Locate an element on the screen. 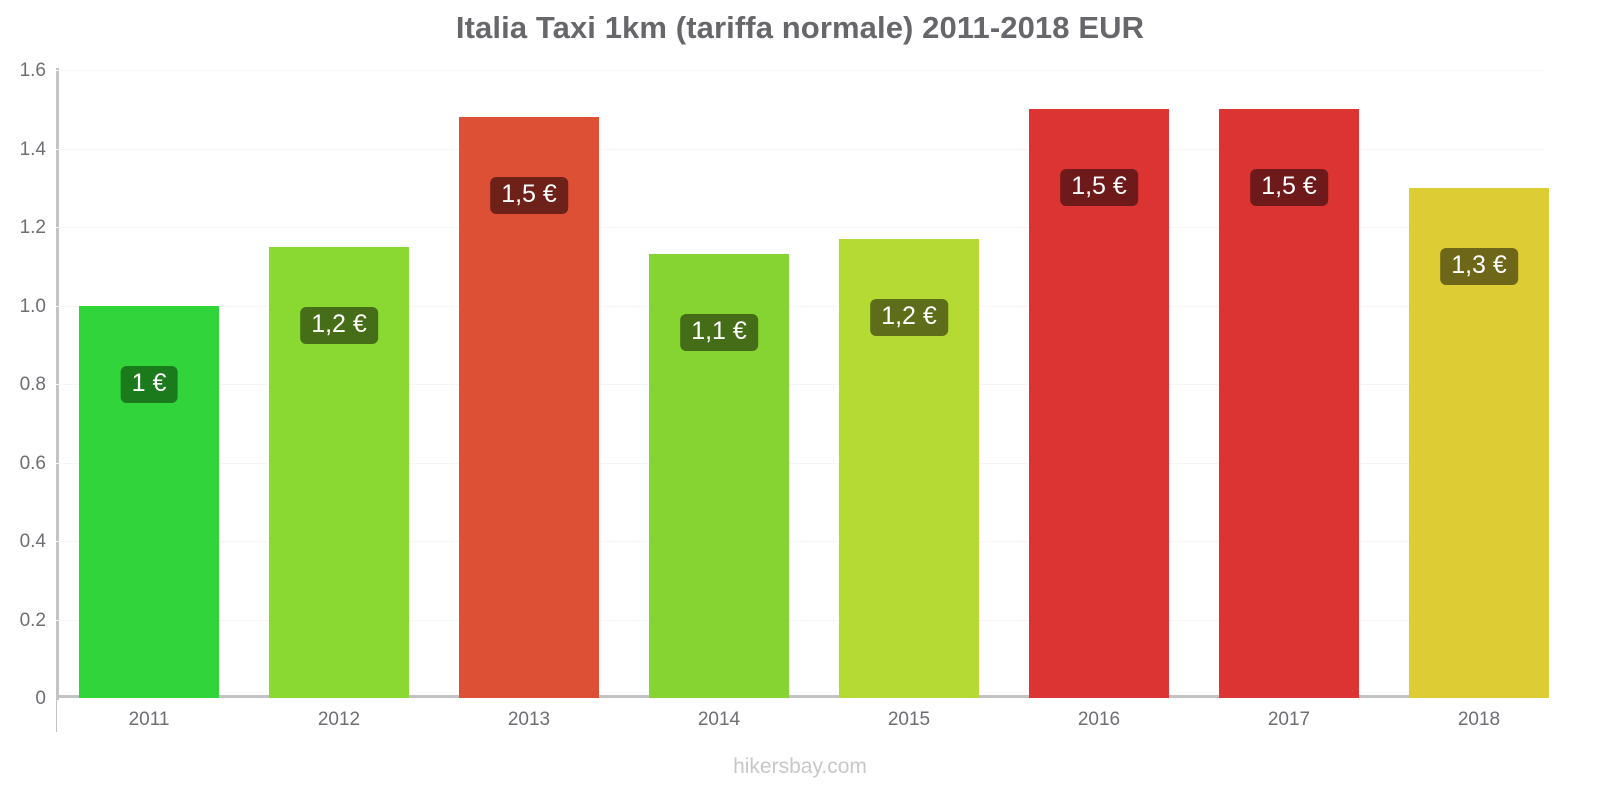 This screenshot has height=800, width=1600. x-axis-tick-label: 2015 is located at coordinates (909, 719).